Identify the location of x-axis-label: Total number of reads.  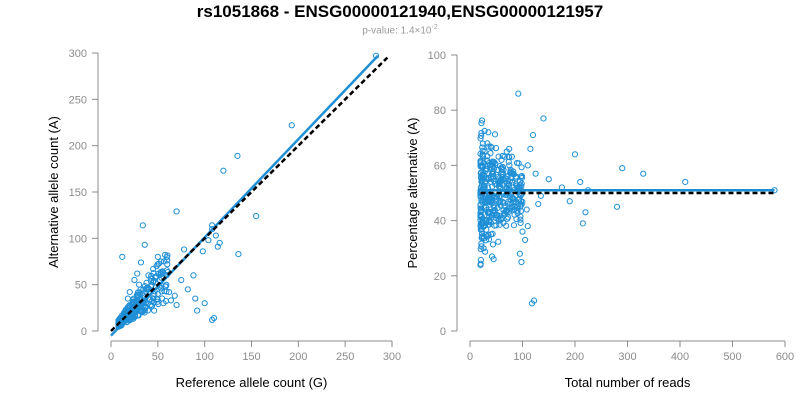
(628, 382).